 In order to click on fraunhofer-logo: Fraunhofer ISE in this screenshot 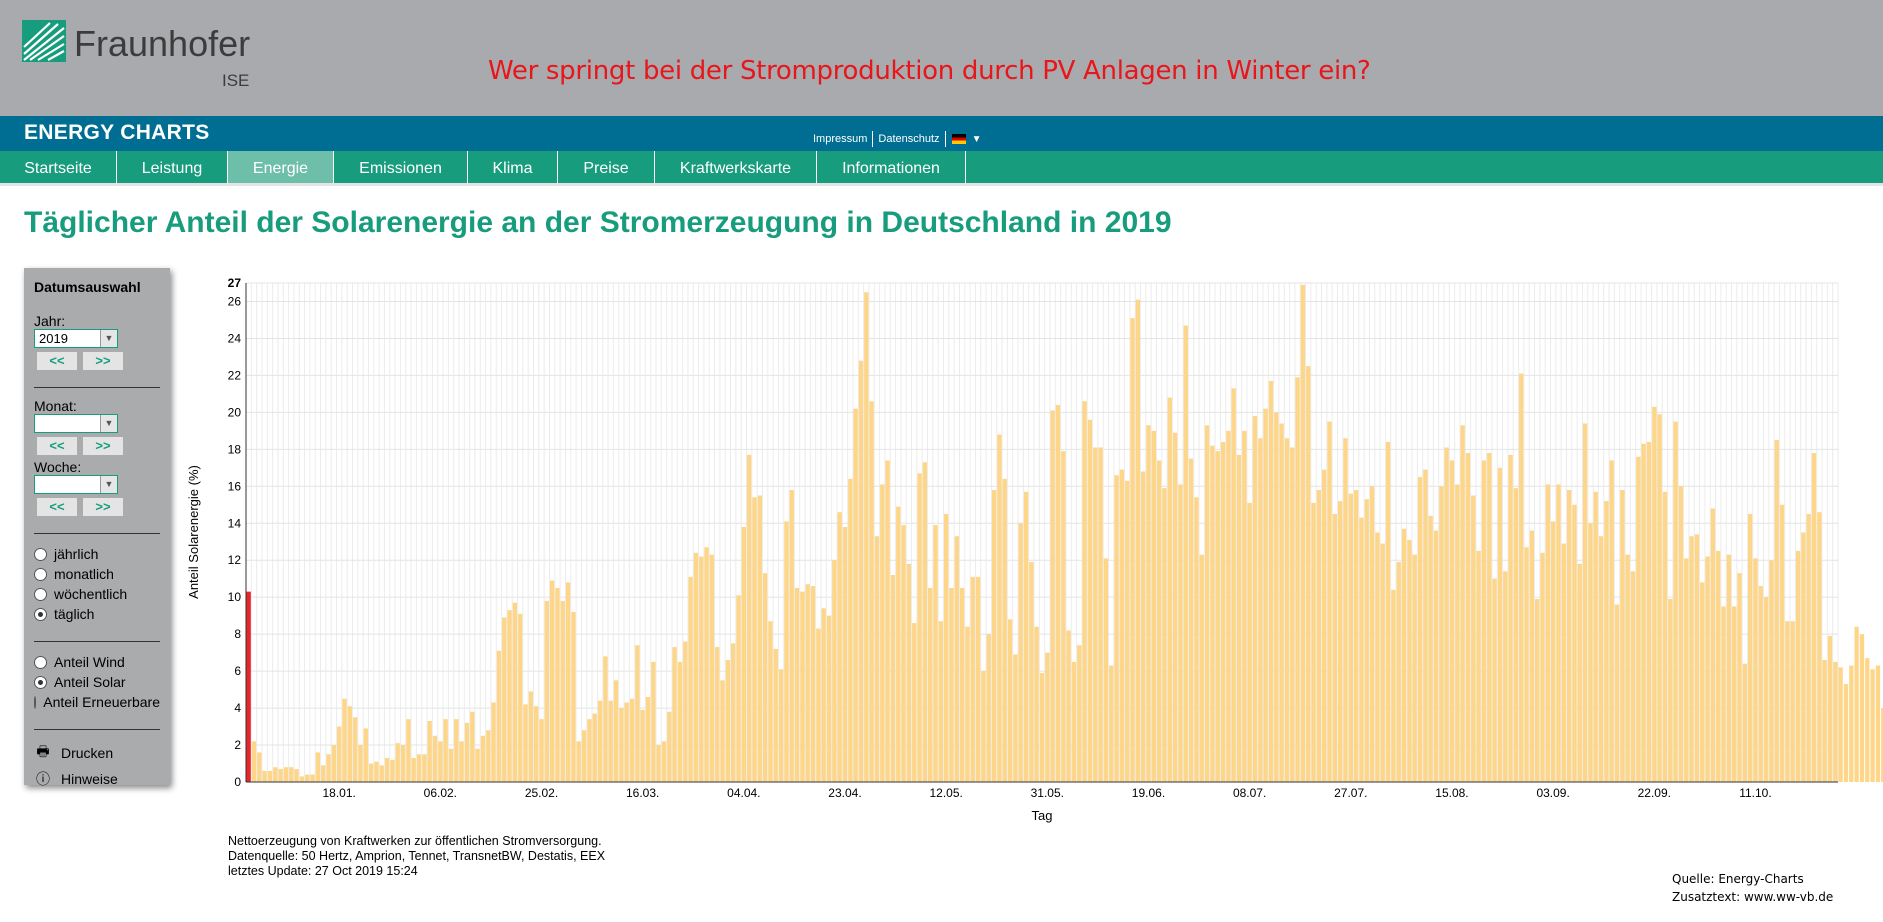, I will do `click(152, 58)`.